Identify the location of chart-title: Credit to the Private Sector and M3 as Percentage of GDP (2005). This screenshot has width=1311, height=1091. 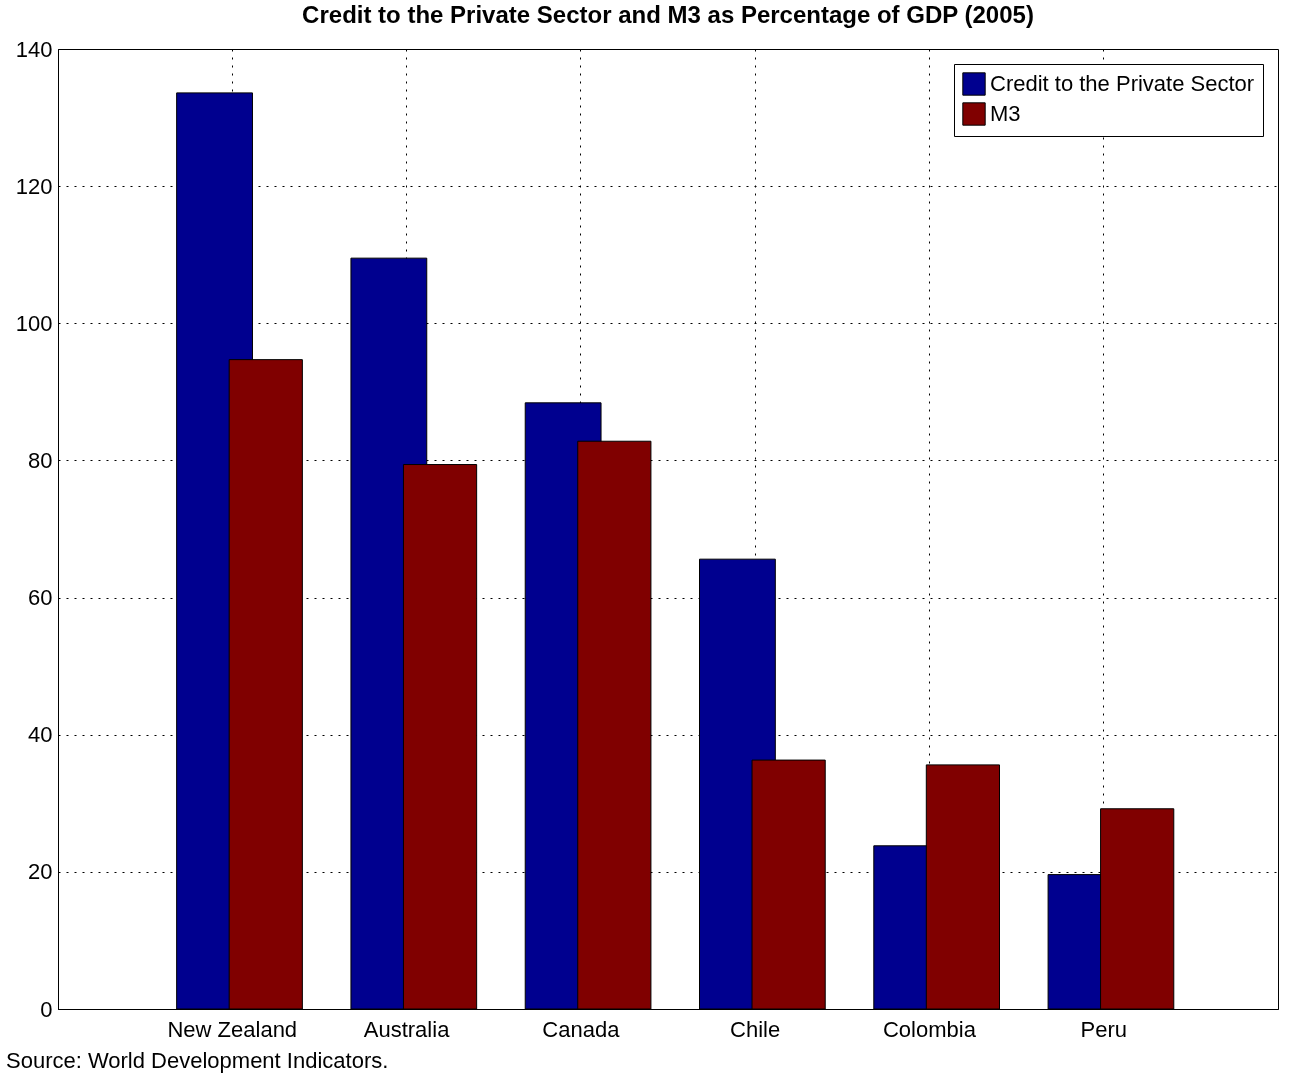
(668, 14).